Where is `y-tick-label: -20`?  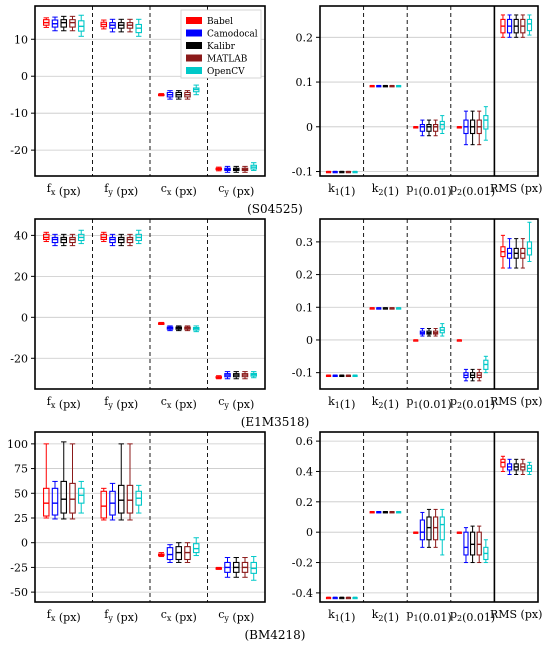
y-tick-label: -20 is located at coordinates (19, 358).